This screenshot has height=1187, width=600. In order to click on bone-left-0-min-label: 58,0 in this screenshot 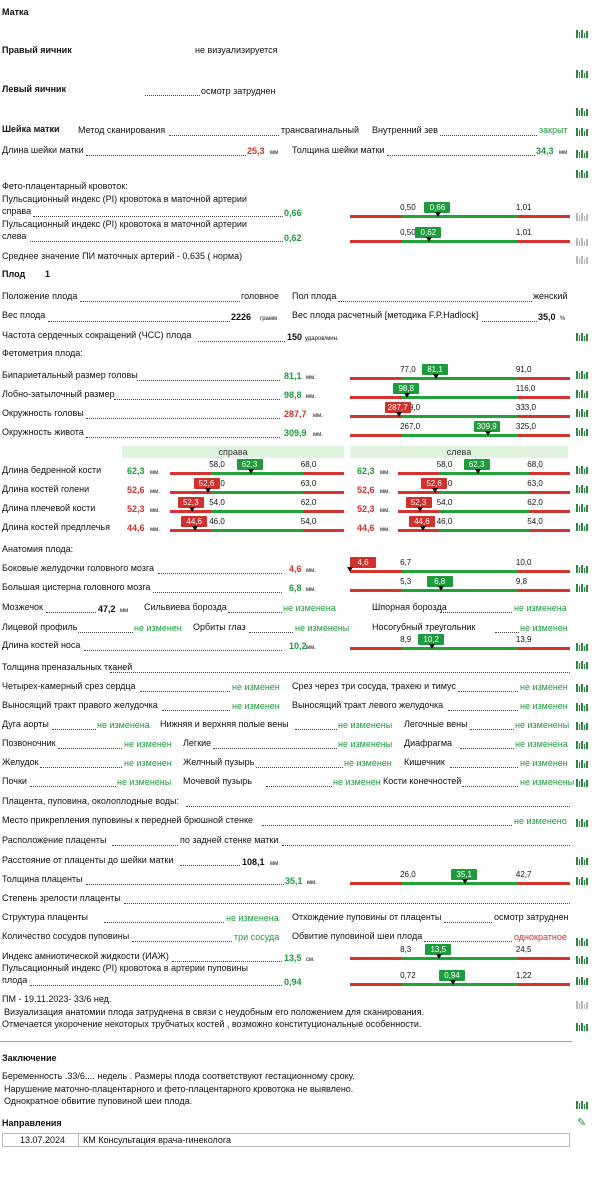, I will do `click(444, 464)`.